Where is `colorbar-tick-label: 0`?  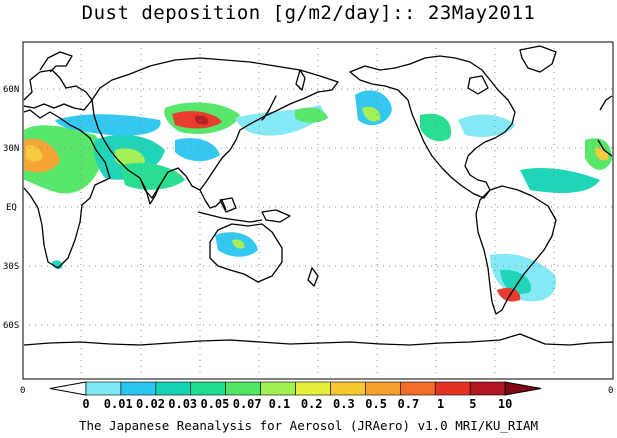 colorbar-tick-label: 0 is located at coordinates (85, 404).